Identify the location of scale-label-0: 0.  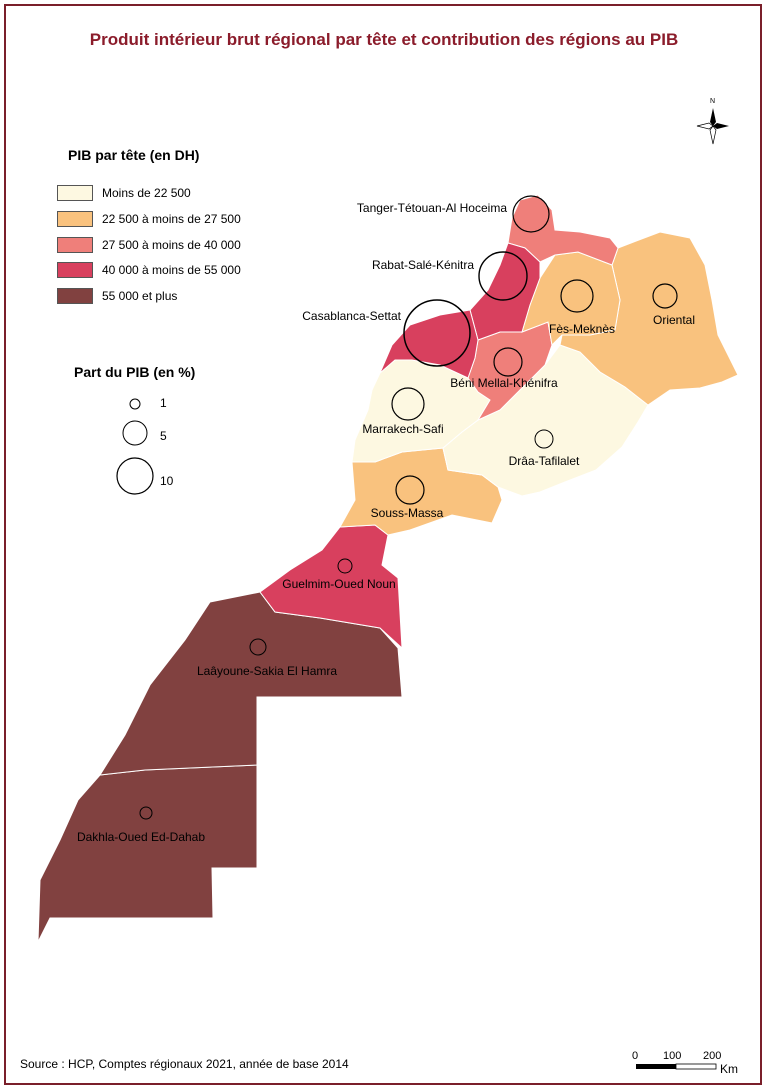
(635, 1056).